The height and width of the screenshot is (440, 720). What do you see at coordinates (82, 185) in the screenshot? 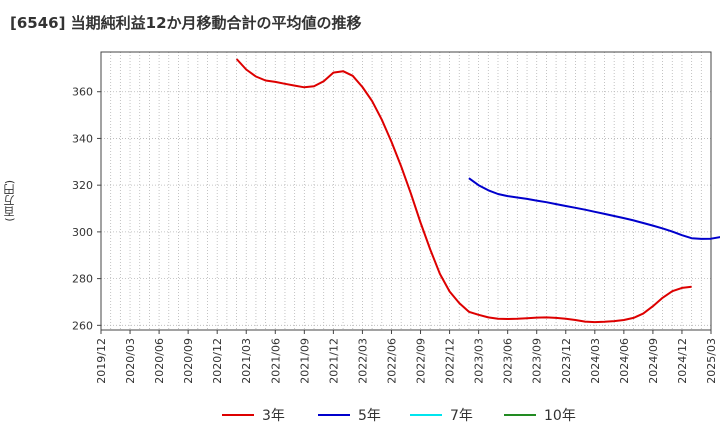
I see `y-tick-label: 320` at bounding box center [82, 185].